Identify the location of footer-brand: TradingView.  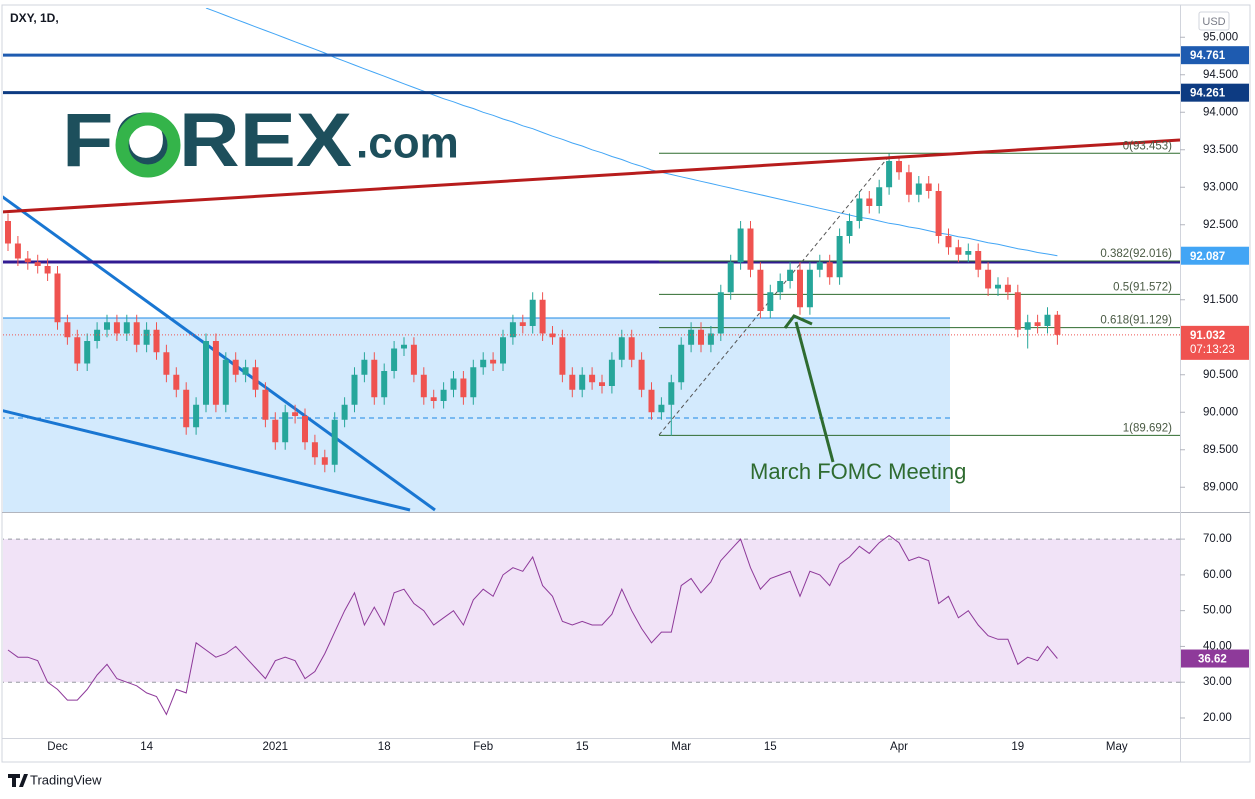
(66, 779).